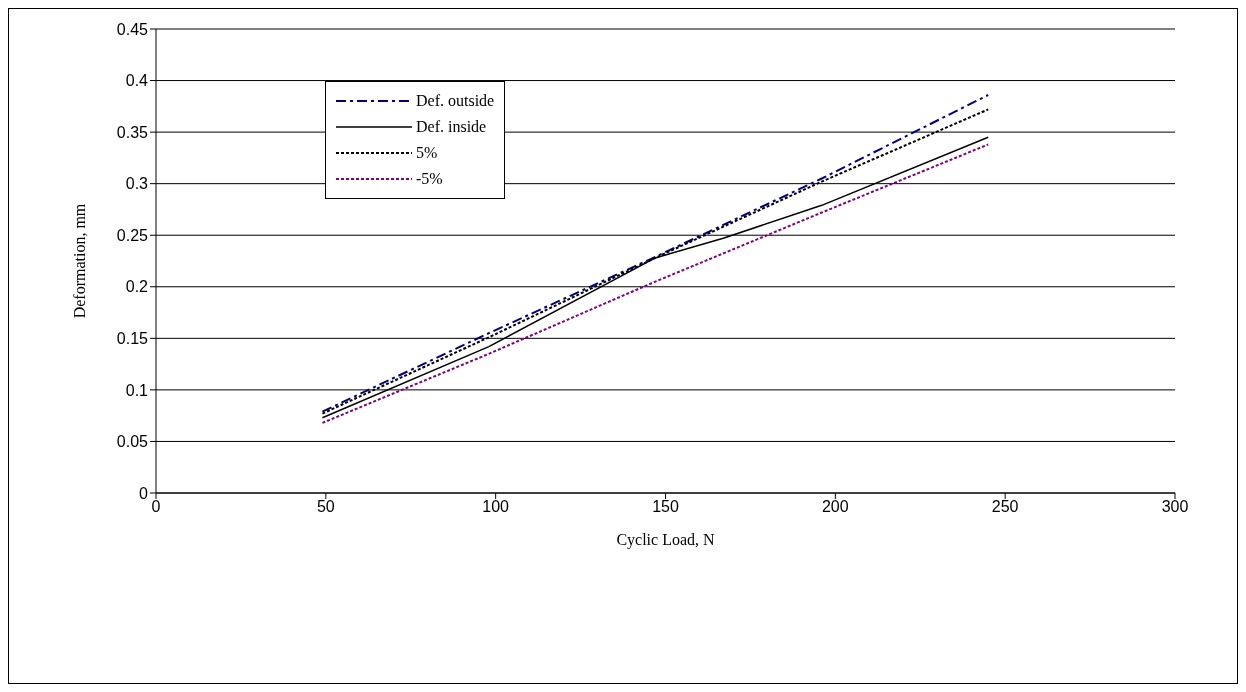 The width and height of the screenshot is (1246, 692). I want to click on y-tick-label: 0.15, so click(132, 339).